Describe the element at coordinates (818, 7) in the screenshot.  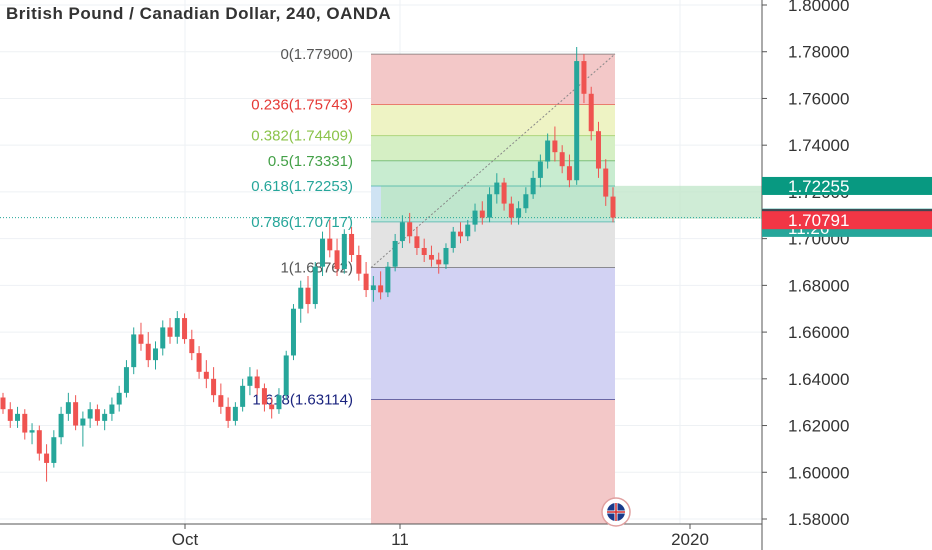
I see `price-tick-label: 1.80000` at that location.